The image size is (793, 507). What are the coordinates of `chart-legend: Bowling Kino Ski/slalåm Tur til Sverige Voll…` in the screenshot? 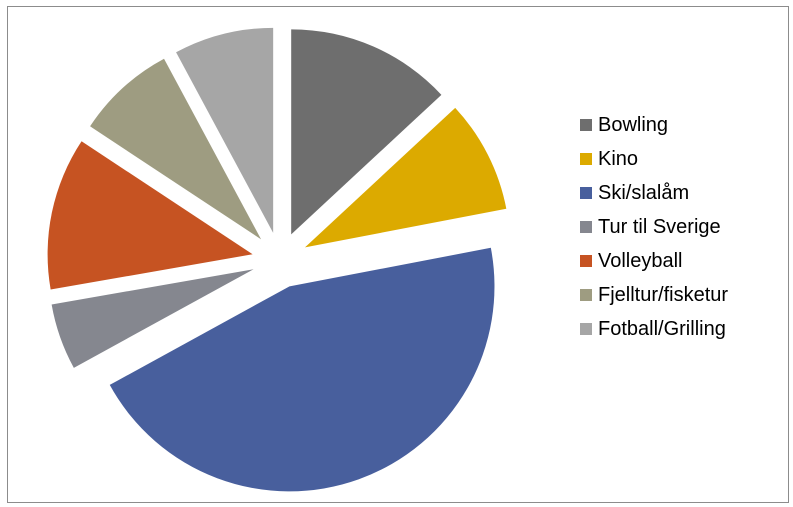 It's located at (680, 227).